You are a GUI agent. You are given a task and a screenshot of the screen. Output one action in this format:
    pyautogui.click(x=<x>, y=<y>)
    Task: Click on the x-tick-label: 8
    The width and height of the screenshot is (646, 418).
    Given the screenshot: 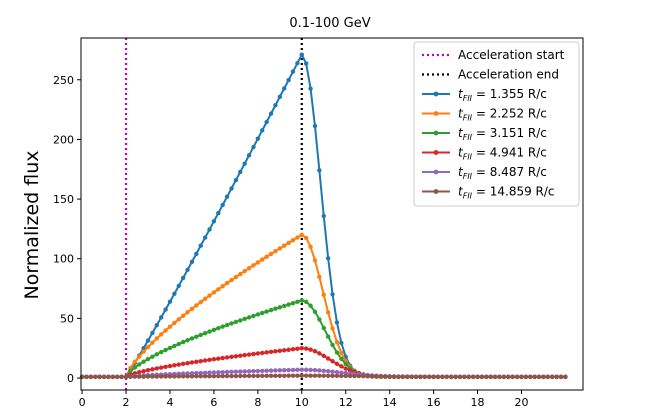 What is the action you would take?
    pyautogui.click(x=257, y=402)
    